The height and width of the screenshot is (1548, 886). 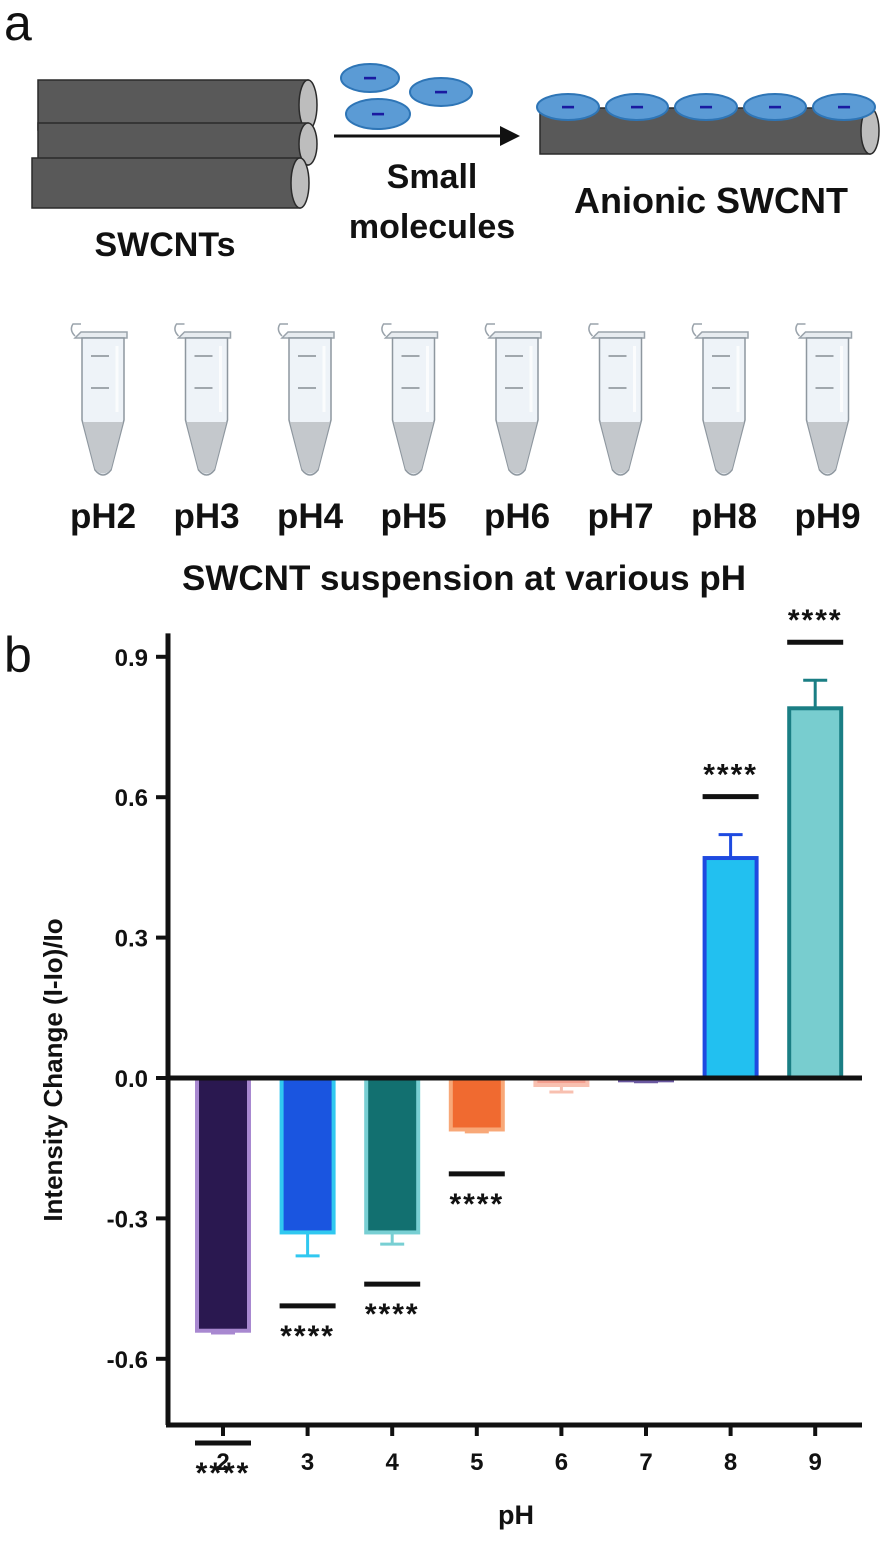 I want to click on tube-row: pH2 pH3 pH4 pH5 pH6 pH7 pH8 pH9, so click(x=465, y=429).